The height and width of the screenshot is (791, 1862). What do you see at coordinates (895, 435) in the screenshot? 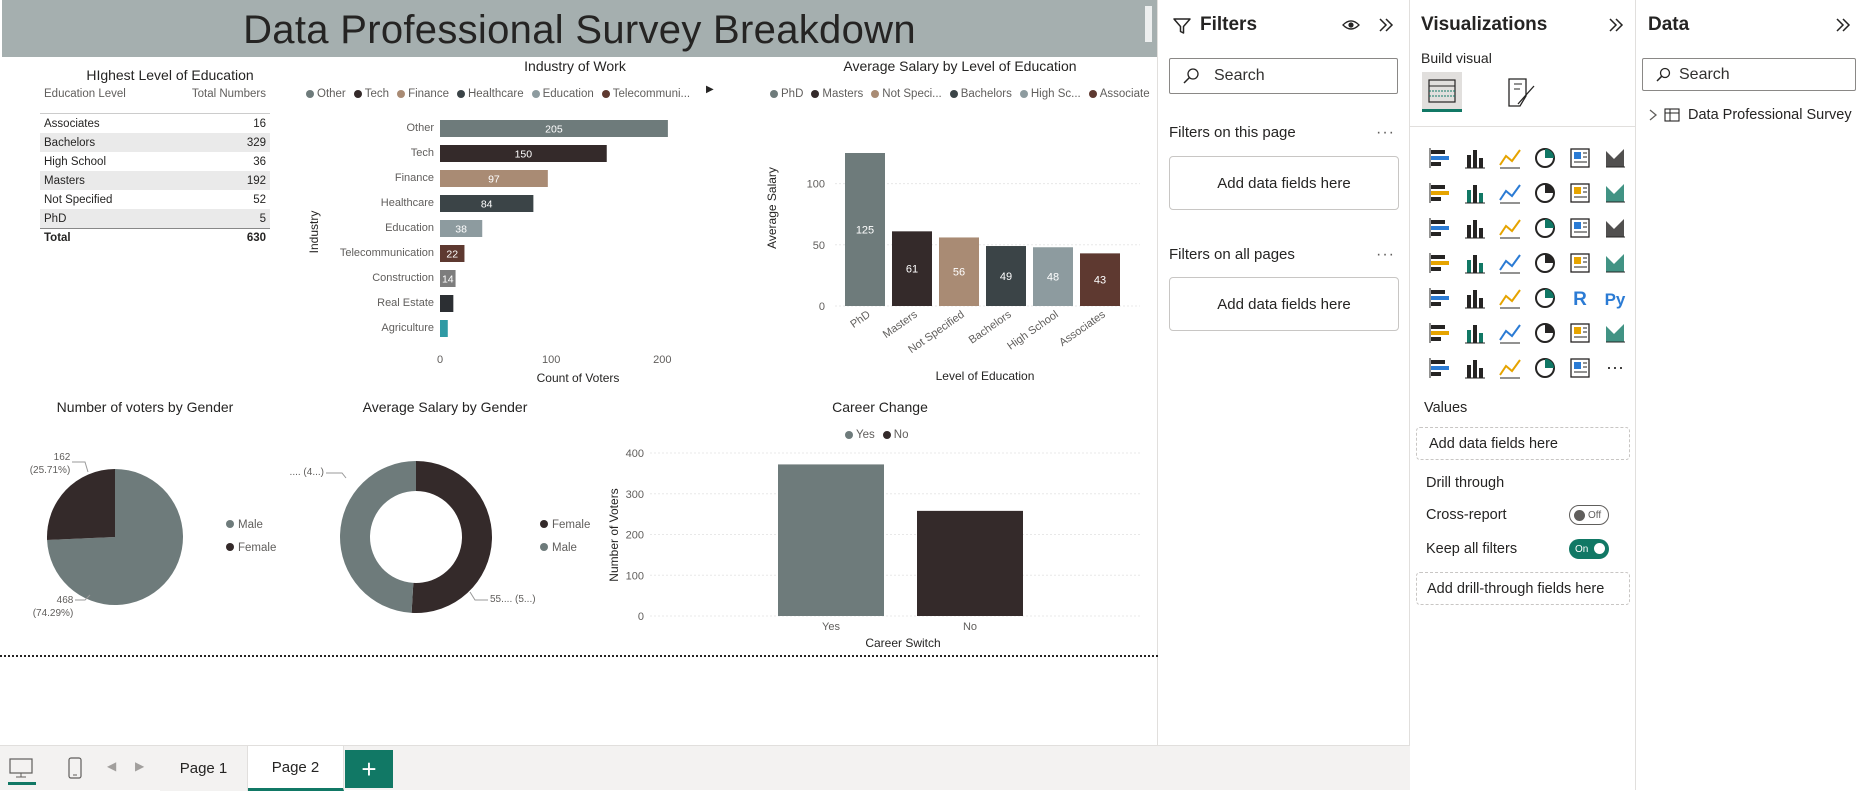
I see `legend-item: No` at bounding box center [895, 435].